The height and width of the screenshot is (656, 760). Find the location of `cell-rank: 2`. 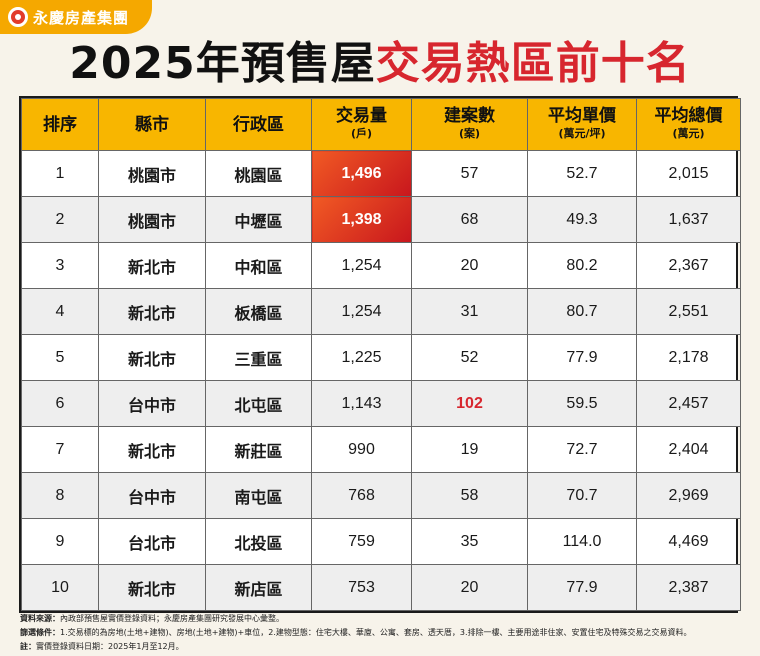

cell-rank: 2 is located at coordinates (60, 219).